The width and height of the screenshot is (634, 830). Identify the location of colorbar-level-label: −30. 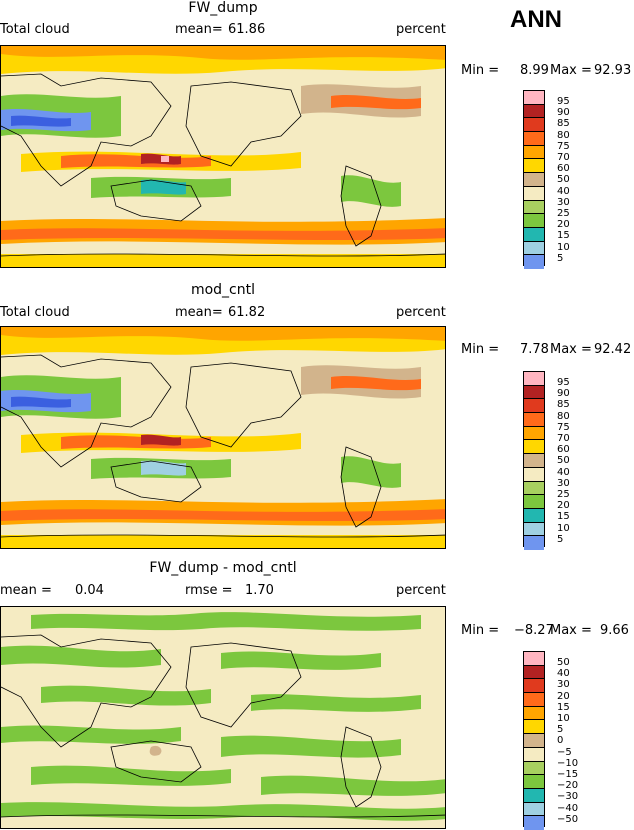
(568, 797).